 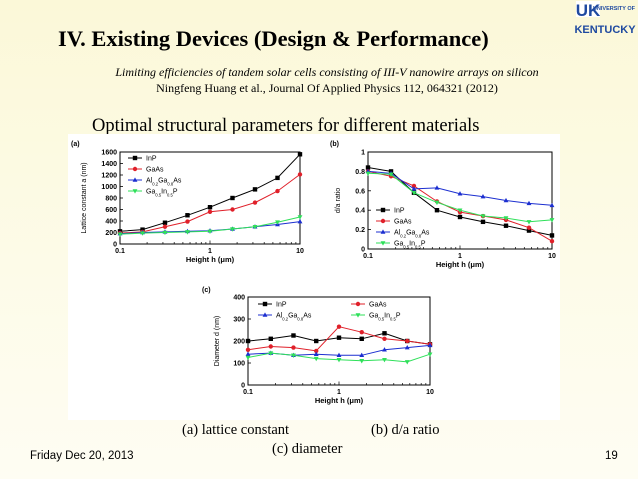 What do you see at coordinates (239, 319) in the screenshot?
I see `y-tick-label: 300` at bounding box center [239, 319].